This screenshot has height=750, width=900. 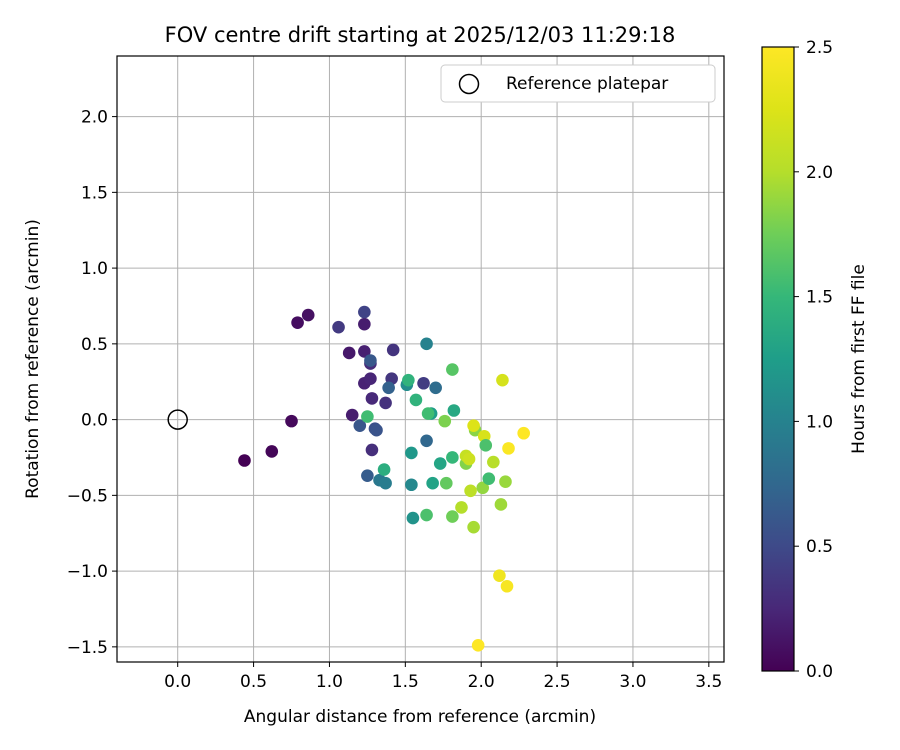 I want to click on y-tick-label: −1.5, so click(x=87, y=648).